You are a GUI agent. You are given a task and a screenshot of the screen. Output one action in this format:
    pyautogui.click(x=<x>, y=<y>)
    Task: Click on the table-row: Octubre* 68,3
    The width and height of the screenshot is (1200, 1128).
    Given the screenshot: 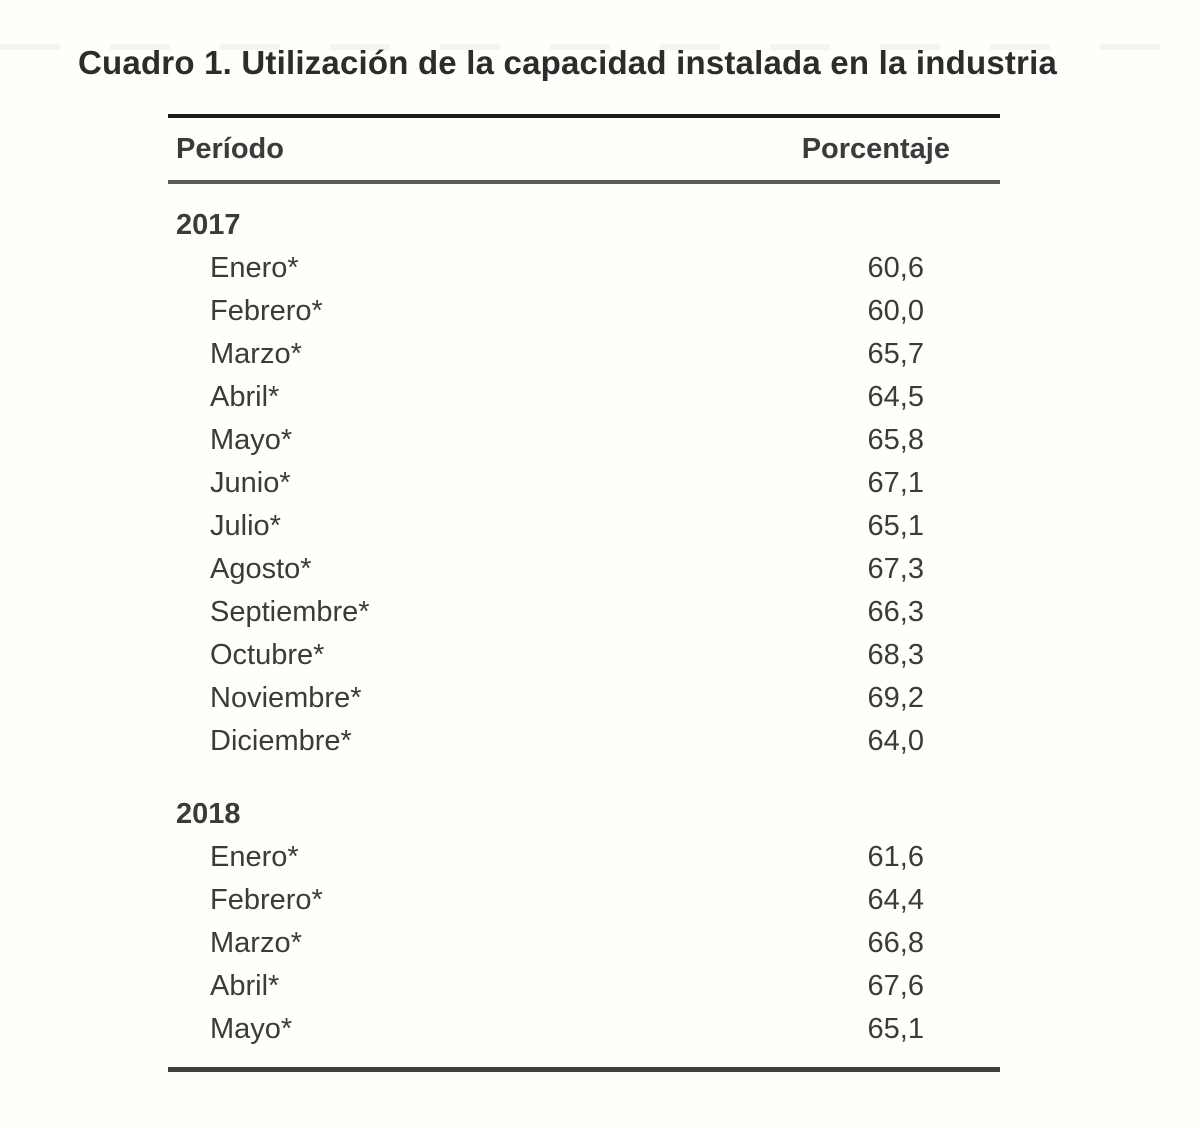 What is the action you would take?
    pyautogui.click(x=584, y=655)
    